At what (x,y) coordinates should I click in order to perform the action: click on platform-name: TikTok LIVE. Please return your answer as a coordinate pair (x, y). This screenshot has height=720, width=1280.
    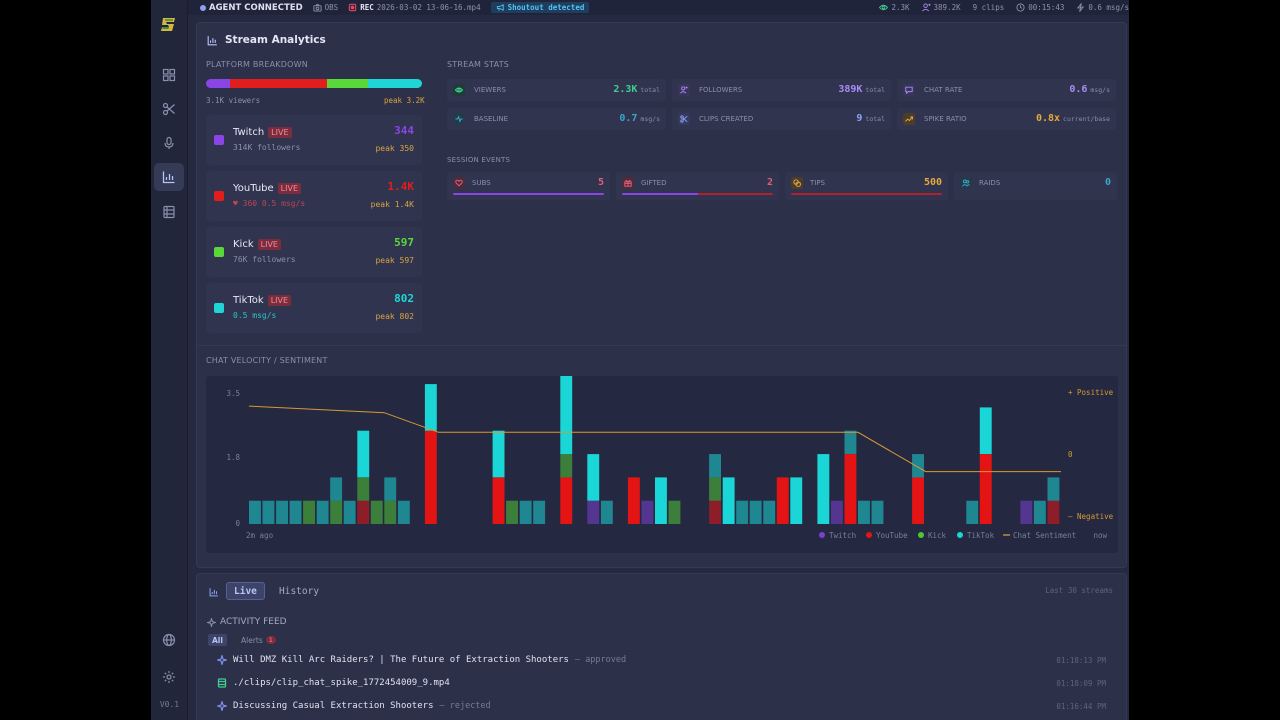
    Looking at the image, I should click on (262, 300).